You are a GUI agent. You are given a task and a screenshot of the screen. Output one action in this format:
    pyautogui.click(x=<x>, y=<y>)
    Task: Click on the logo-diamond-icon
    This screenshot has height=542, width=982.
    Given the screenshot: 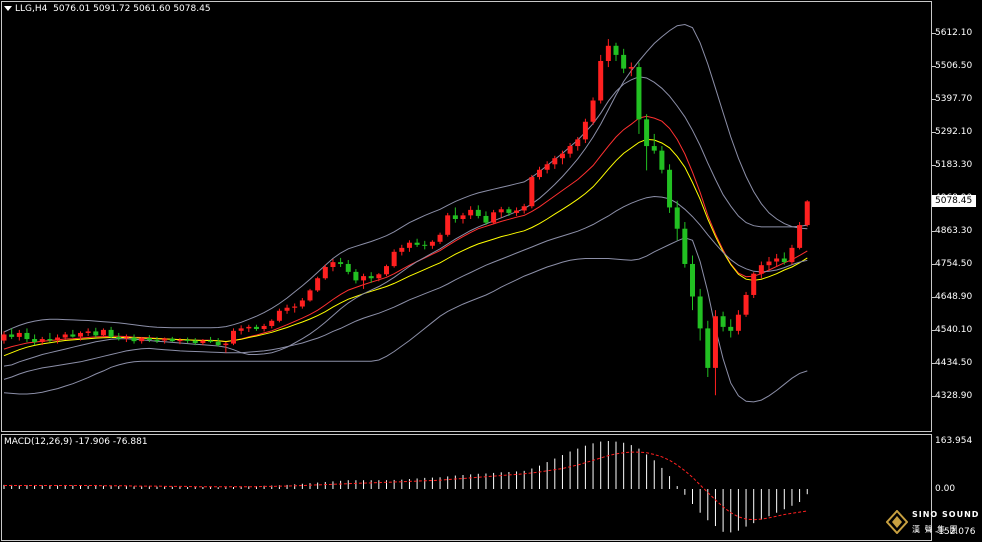 What is the action you would take?
    pyautogui.click(x=897, y=522)
    